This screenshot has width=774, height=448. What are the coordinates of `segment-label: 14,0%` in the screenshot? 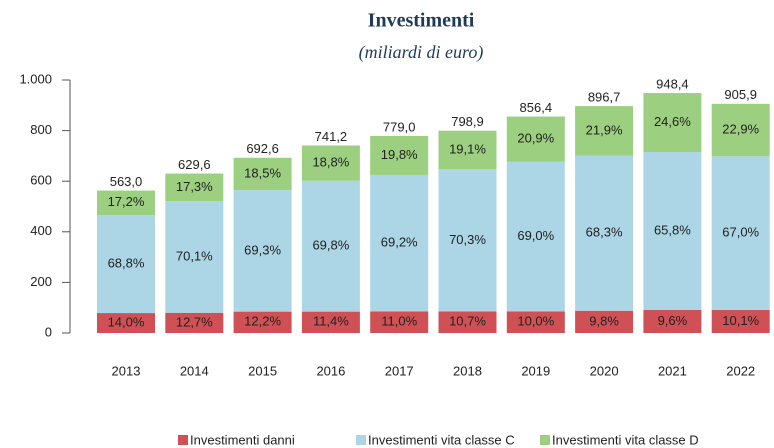 It's located at (126, 321).